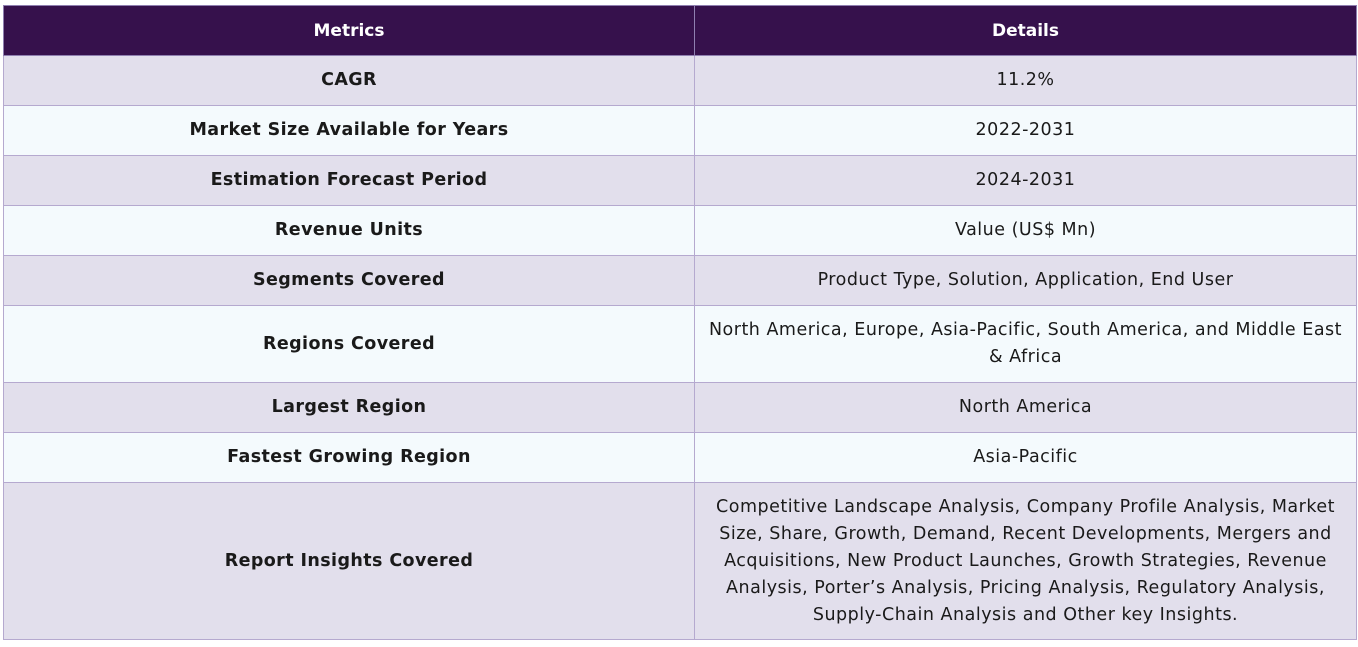 The image size is (1358, 647). I want to click on detail-cell: 2024-2031, so click(1025, 180).